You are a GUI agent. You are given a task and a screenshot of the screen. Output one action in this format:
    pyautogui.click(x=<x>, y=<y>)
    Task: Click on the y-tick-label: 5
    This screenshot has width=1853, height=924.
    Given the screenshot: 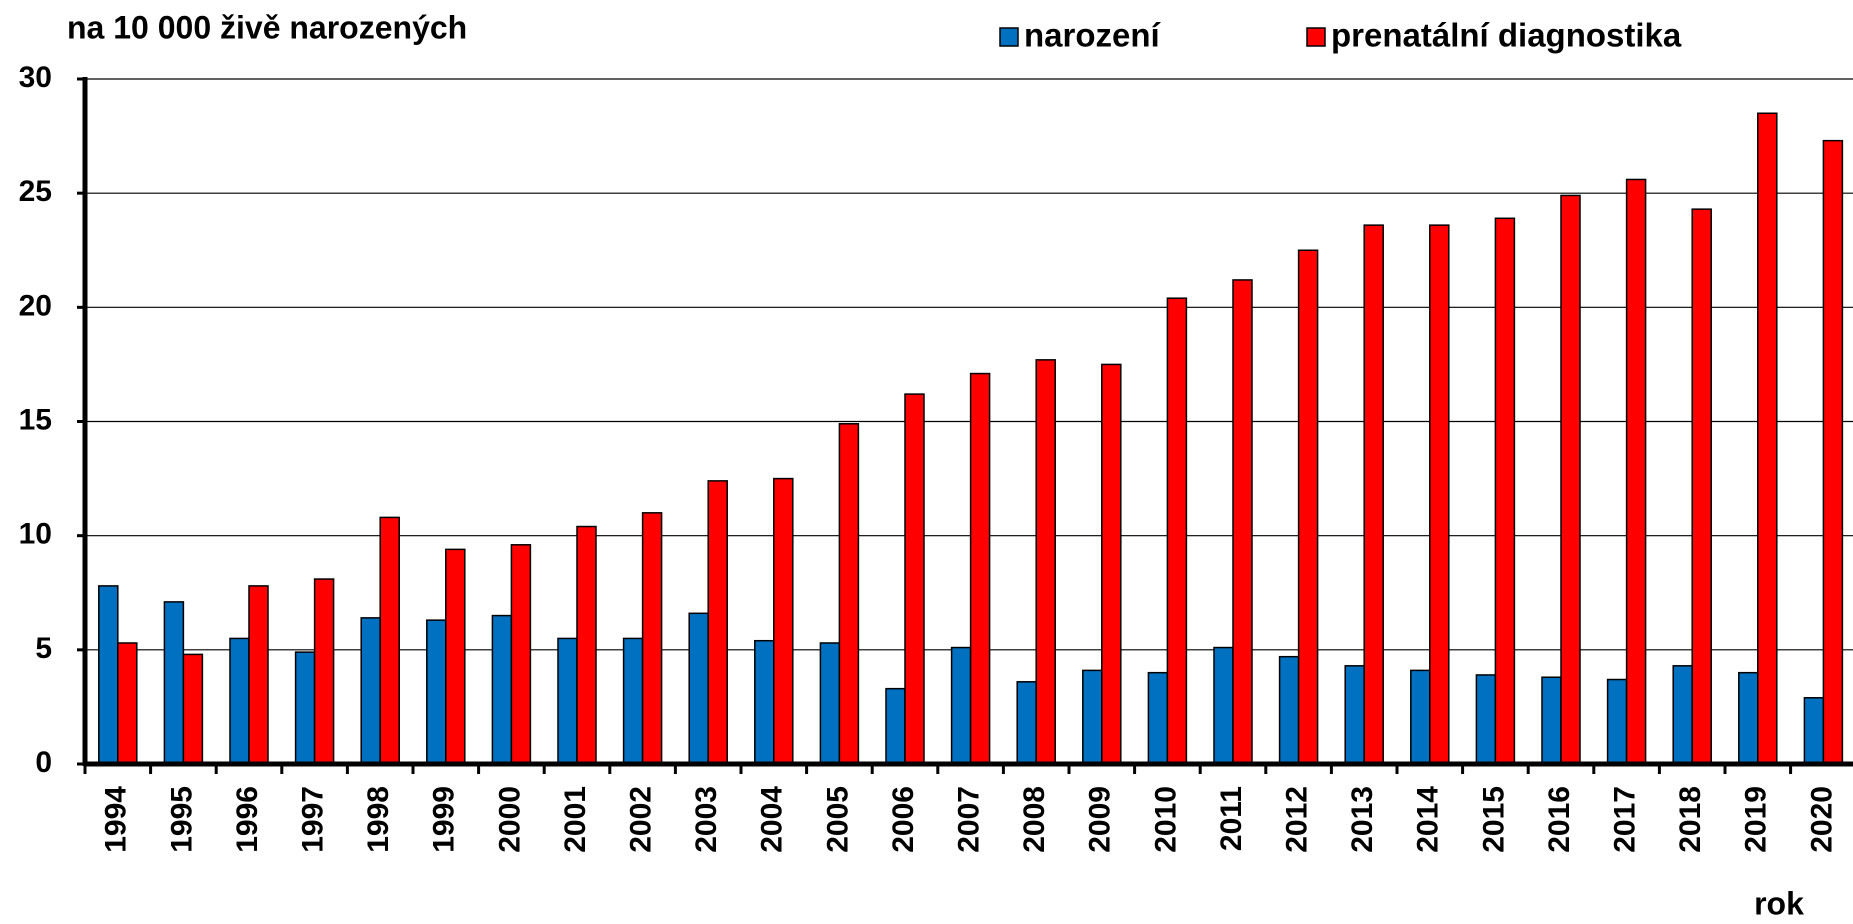 What is the action you would take?
    pyautogui.click(x=43, y=648)
    